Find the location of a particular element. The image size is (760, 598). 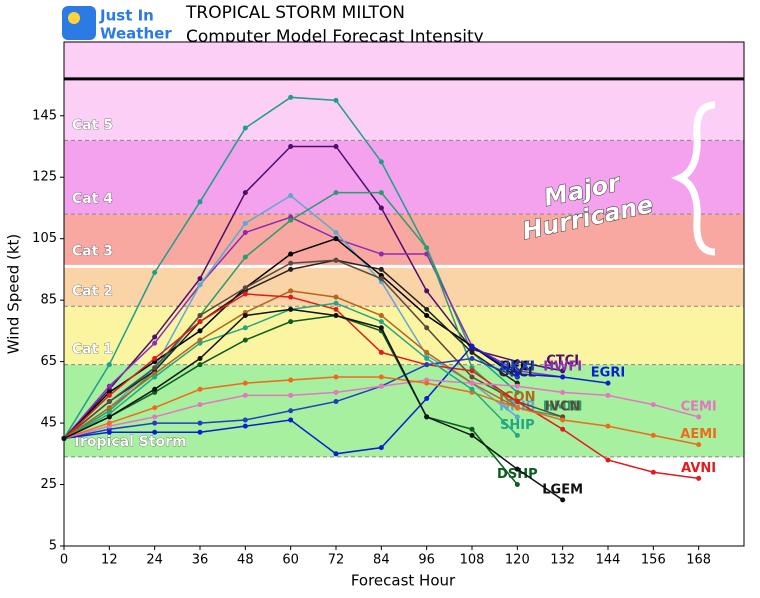

series-label: CEMI is located at coordinates (699, 406).